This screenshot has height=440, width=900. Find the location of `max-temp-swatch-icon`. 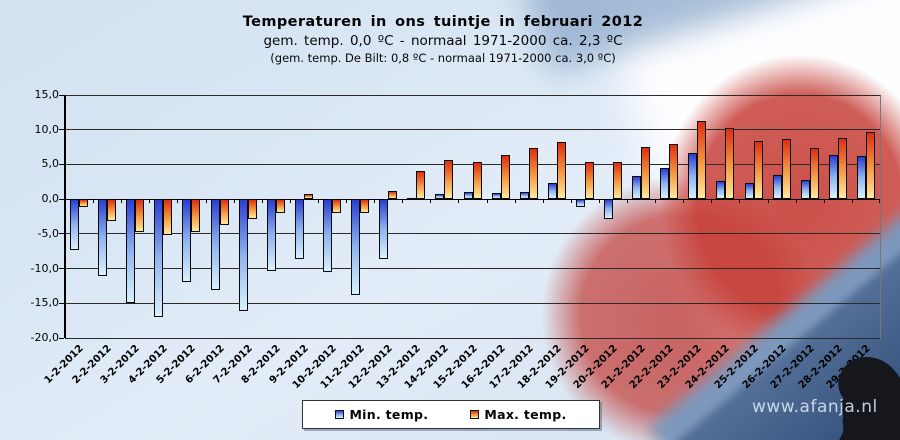

max-temp-swatch-icon is located at coordinates (475, 414).